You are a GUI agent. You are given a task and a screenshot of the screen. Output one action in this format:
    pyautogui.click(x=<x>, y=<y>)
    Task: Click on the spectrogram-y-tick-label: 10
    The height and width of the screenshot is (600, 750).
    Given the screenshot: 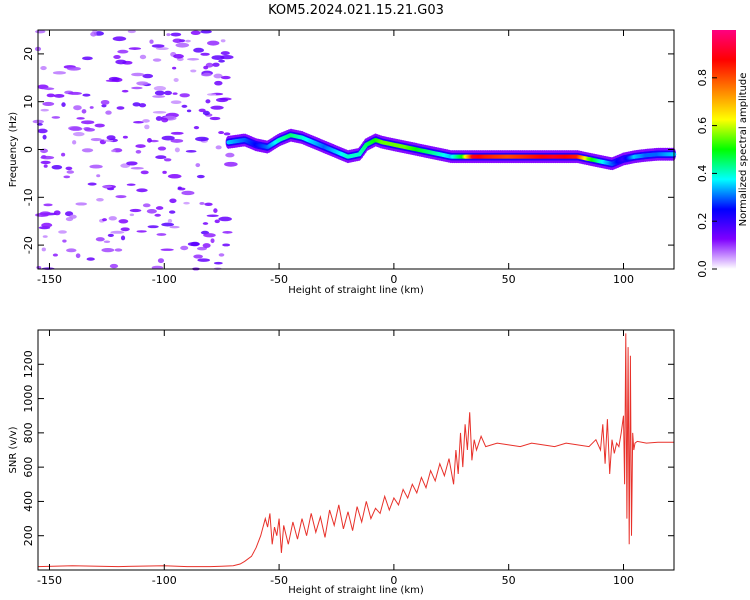 What is the action you would take?
    pyautogui.click(x=28, y=102)
    